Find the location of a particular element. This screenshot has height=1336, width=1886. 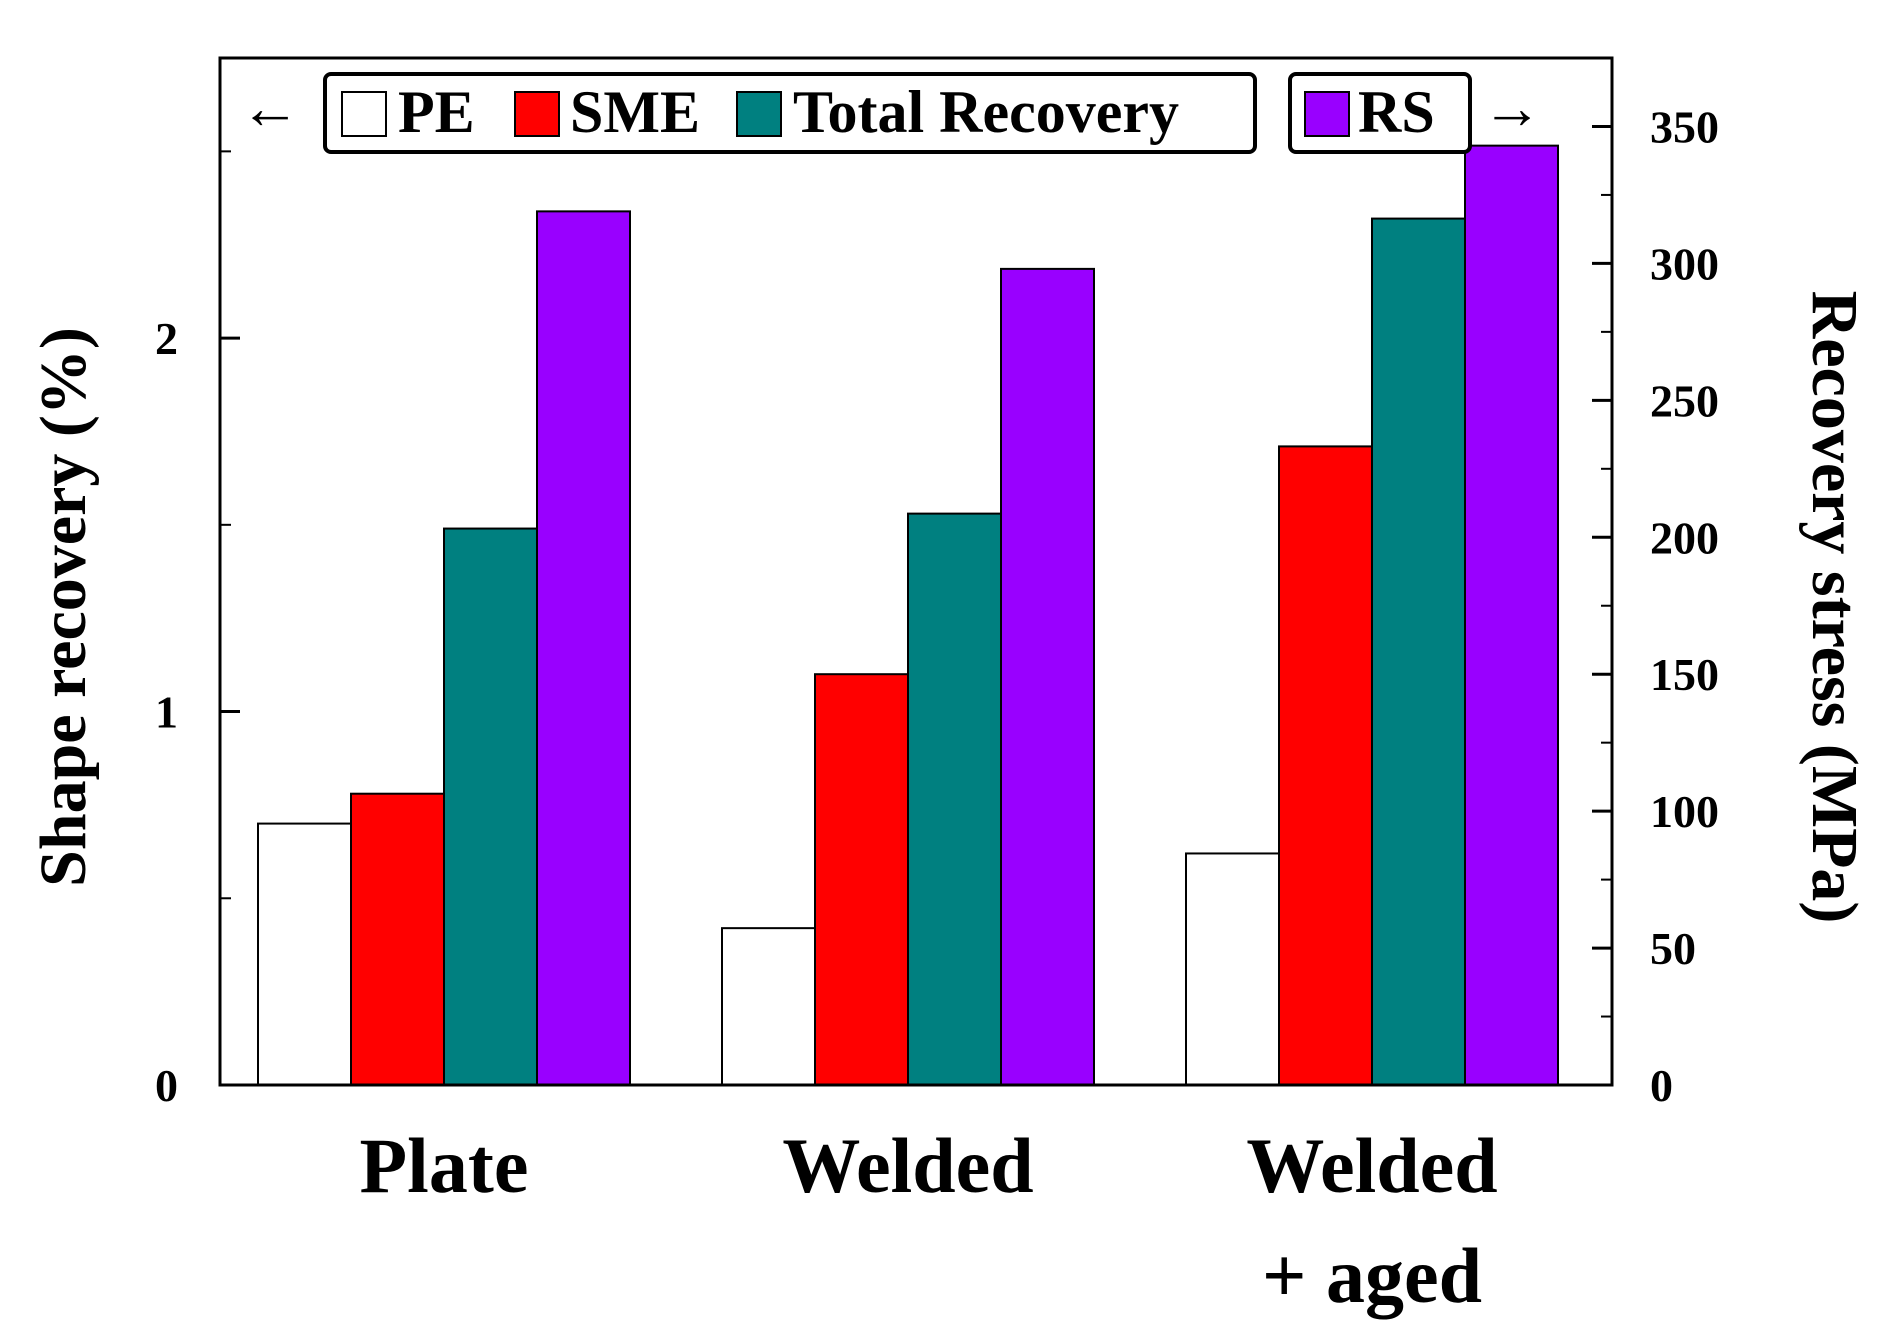

bar-rs-welded is located at coordinates (1047, 676).